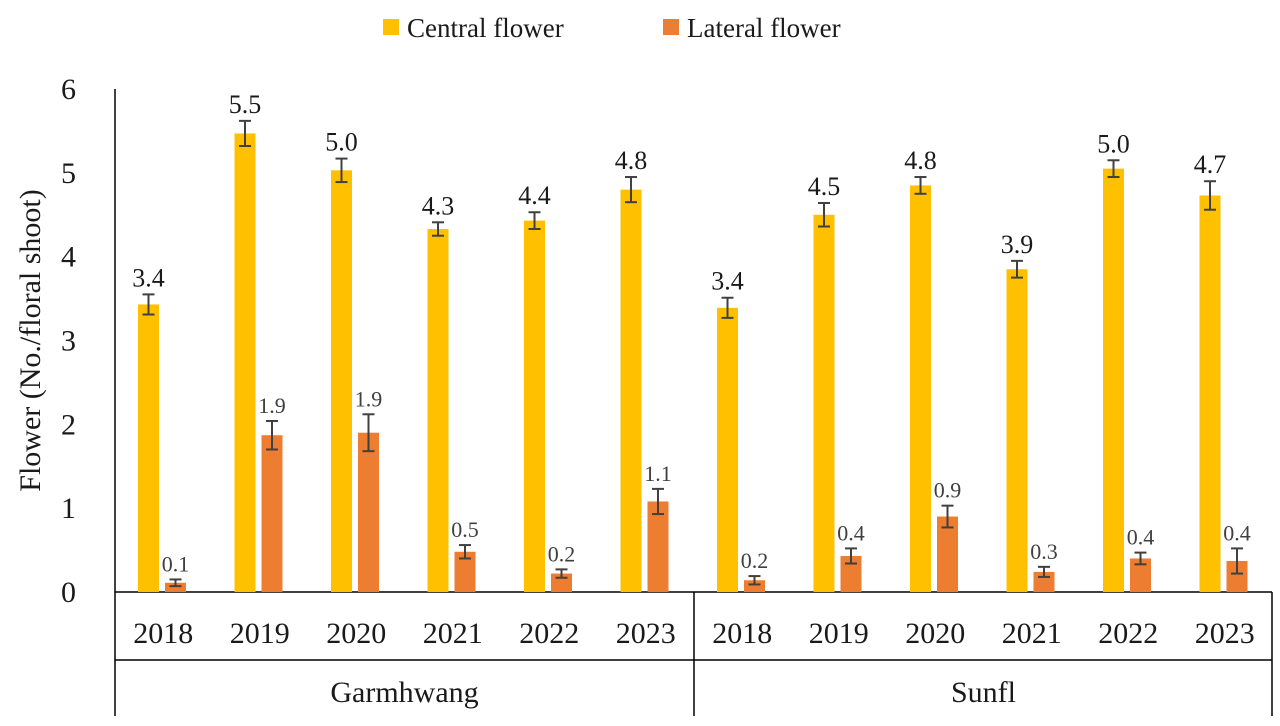  I want to click on y-tick-label: 4, so click(68, 257).